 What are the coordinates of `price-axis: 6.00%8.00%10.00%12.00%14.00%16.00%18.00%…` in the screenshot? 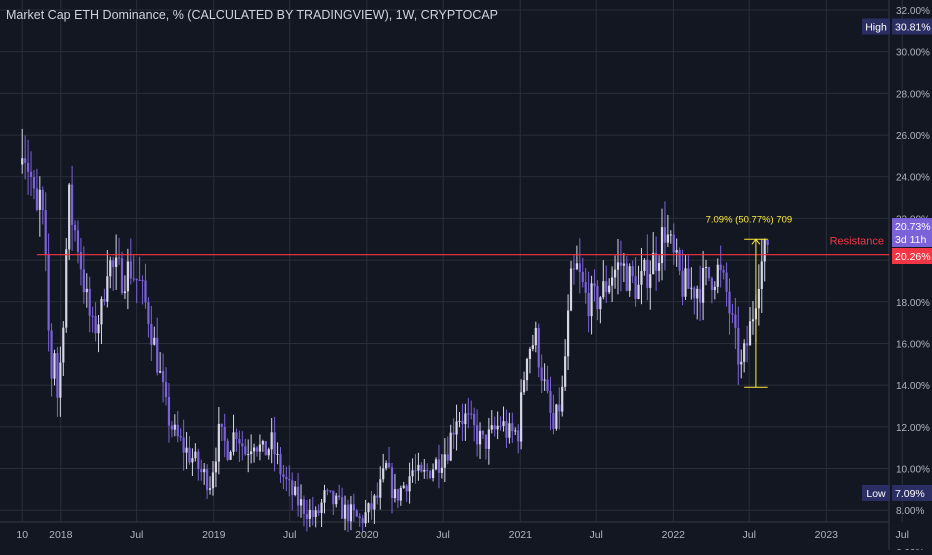 It's located at (913, 280).